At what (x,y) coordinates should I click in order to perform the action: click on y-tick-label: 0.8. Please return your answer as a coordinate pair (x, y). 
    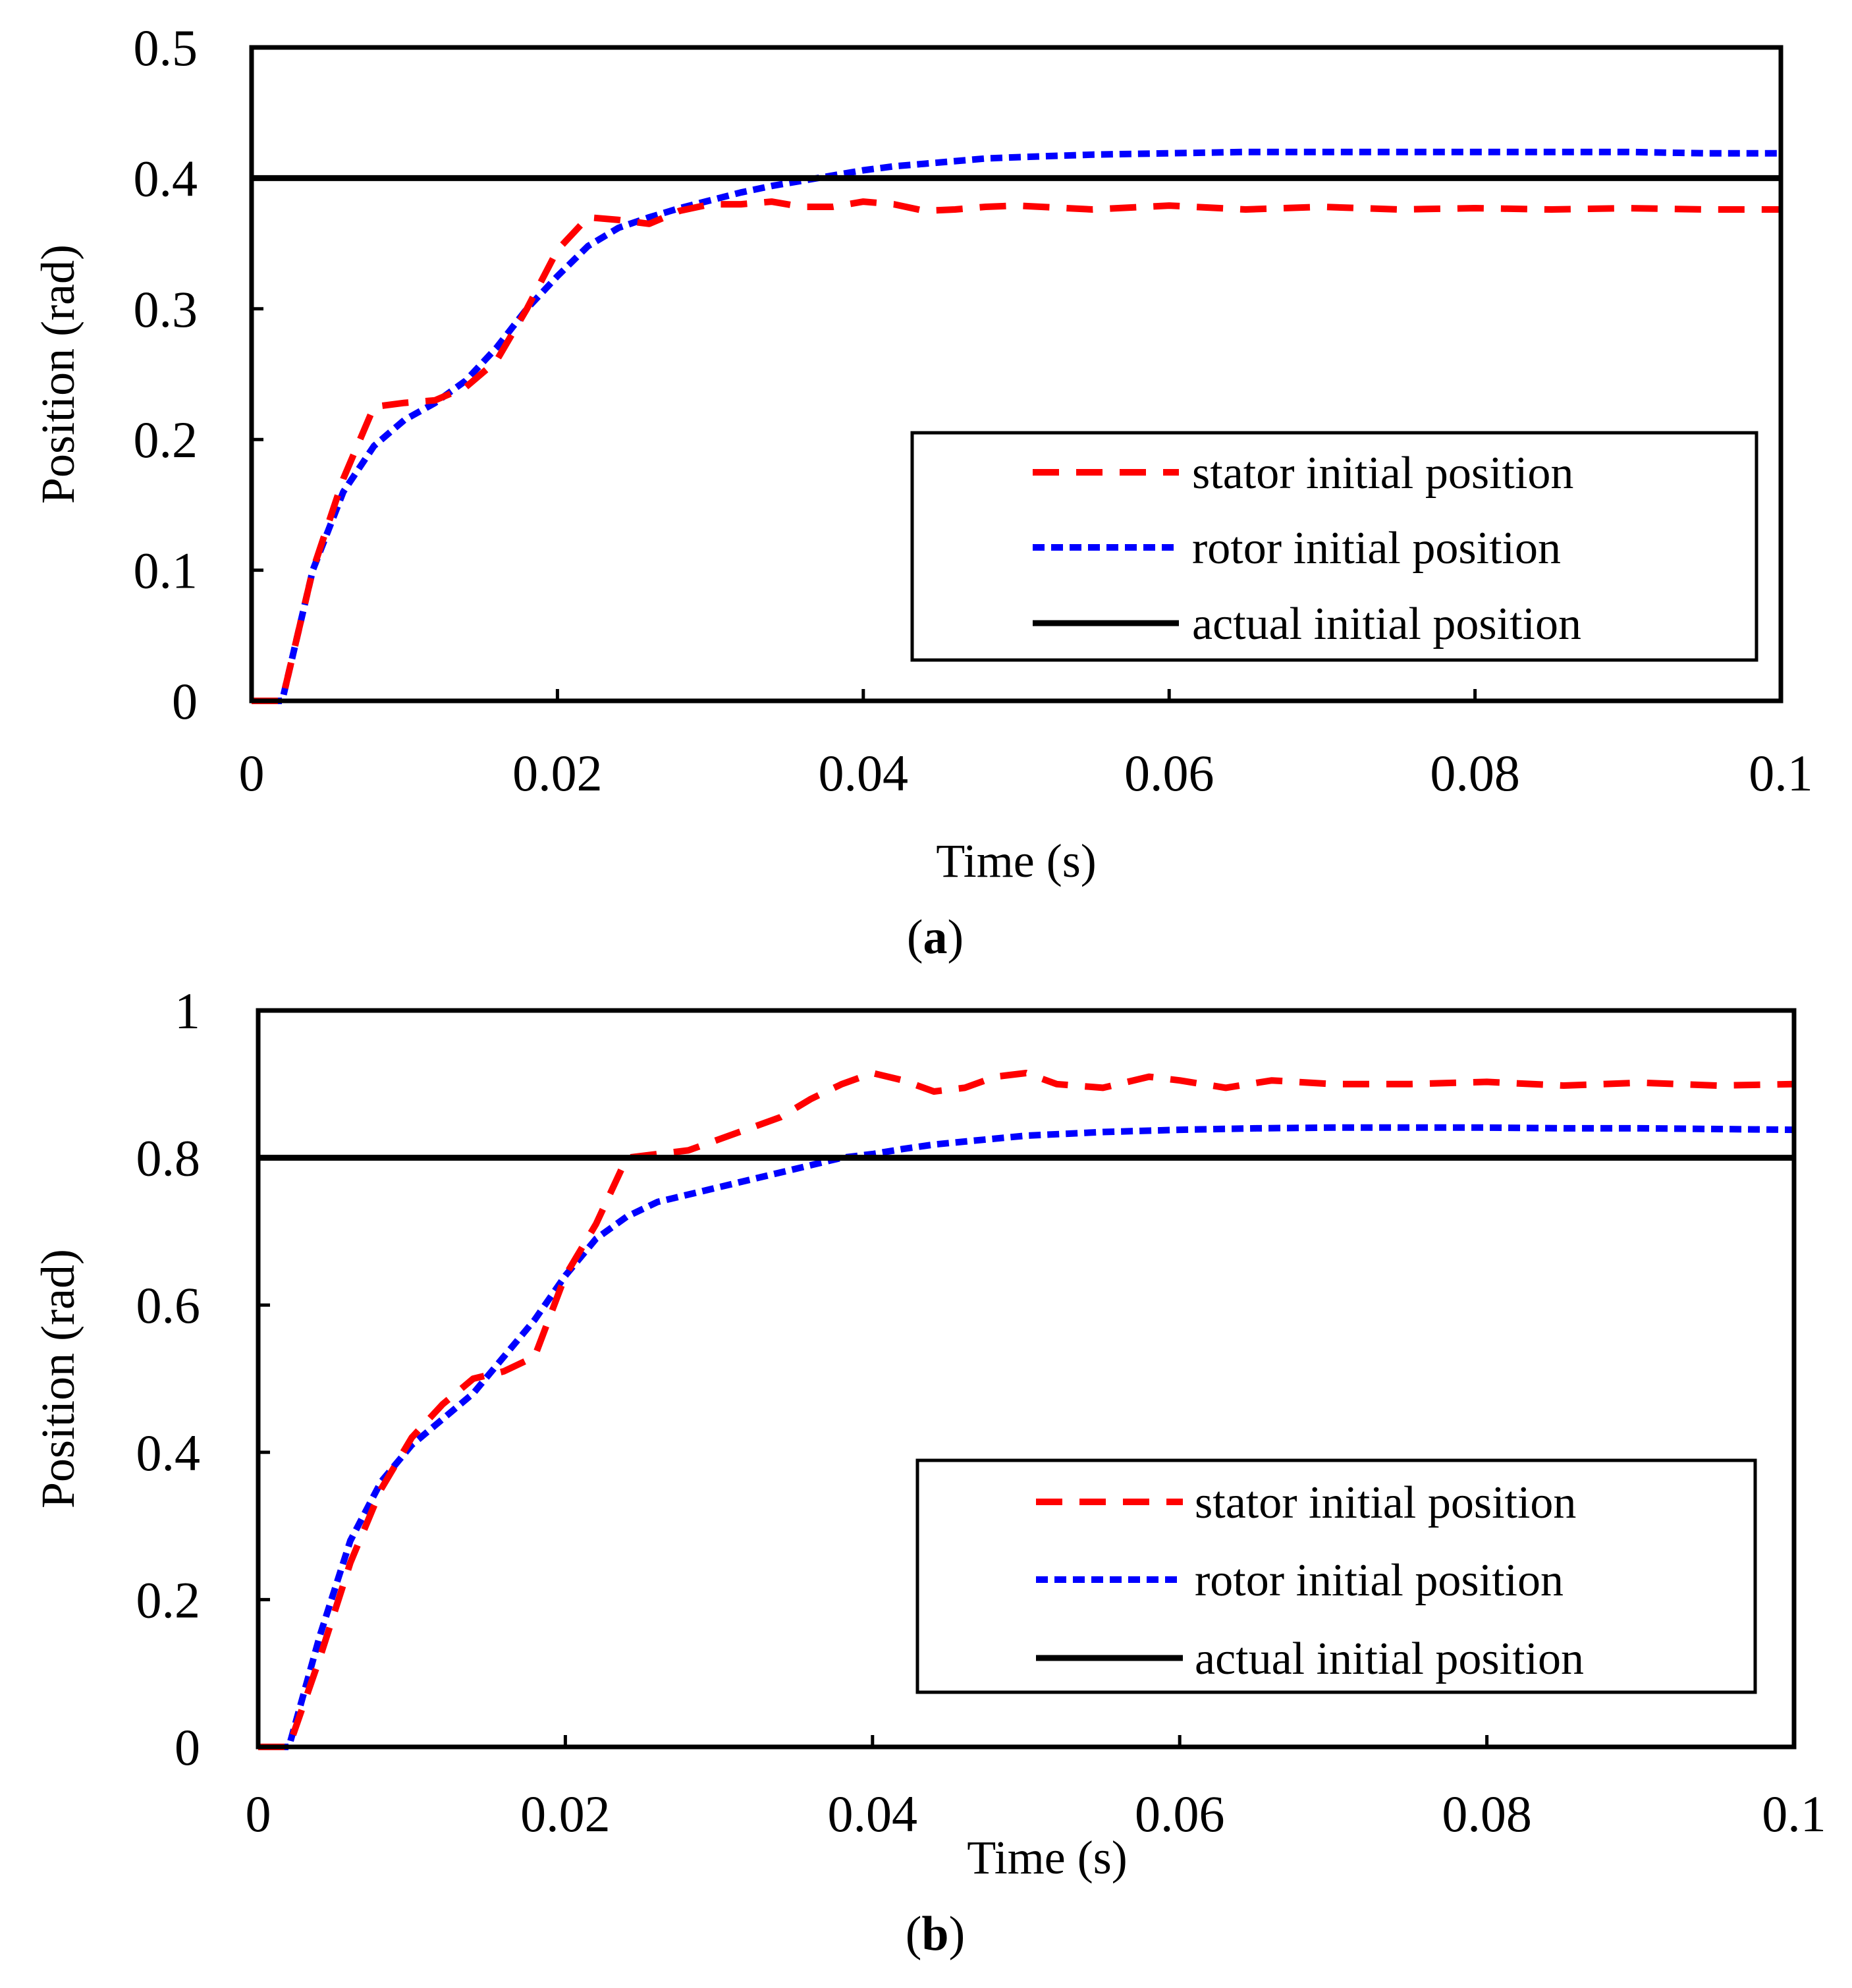
    Looking at the image, I should click on (168, 1158).